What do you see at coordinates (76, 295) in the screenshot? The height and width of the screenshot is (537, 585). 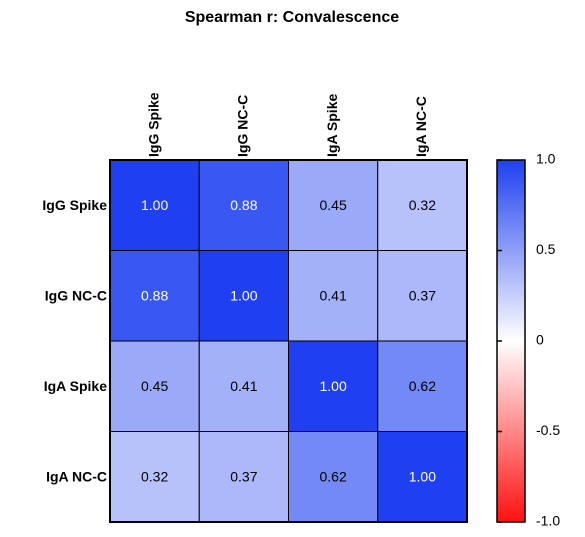 I see `y-tick-label: IgG NC-C` at bounding box center [76, 295].